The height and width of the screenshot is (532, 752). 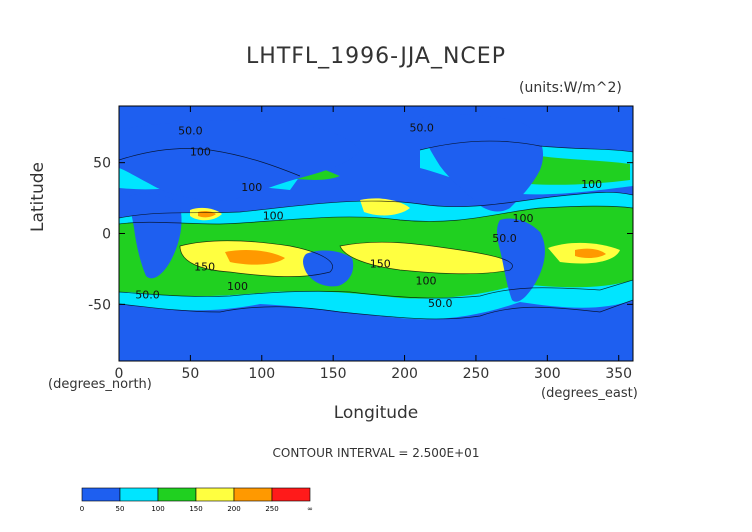 What do you see at coordinates (376, 453) in the screenshot?
I see `contour-interval-text: CONTOUR INTERVAL = 2.500E+01` at bounding box center [376, 453].